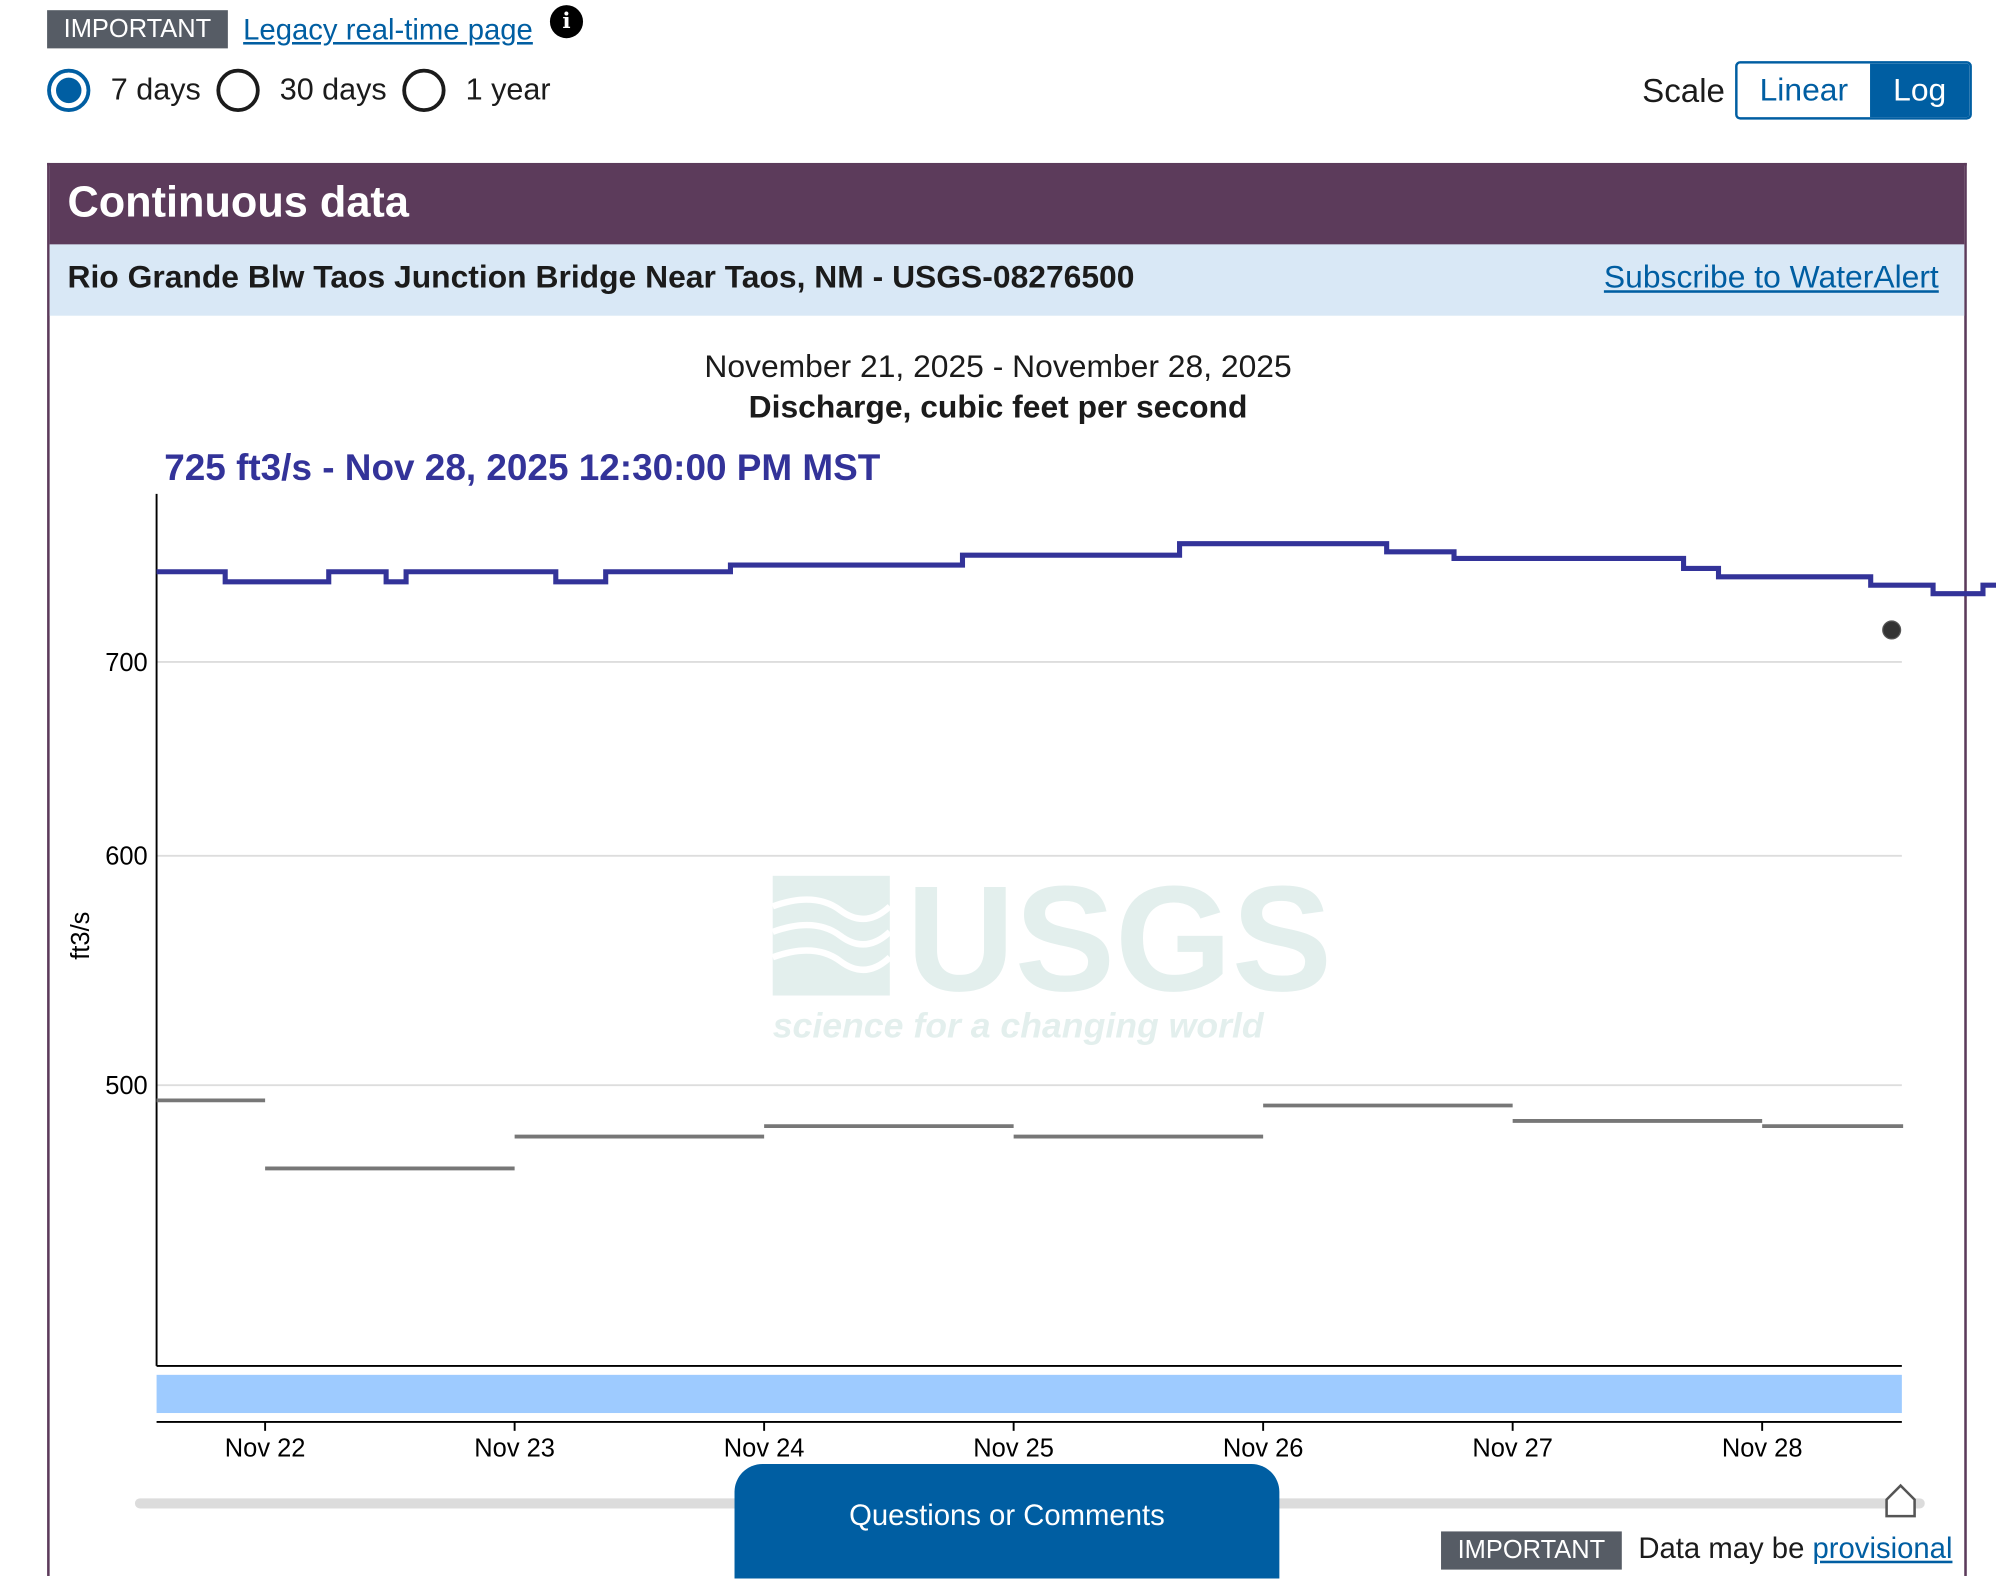  What do you see at coordinates (832, 935) in the screenshot?
I see `usgs-wave-icon` at bounding box center [832, 935].